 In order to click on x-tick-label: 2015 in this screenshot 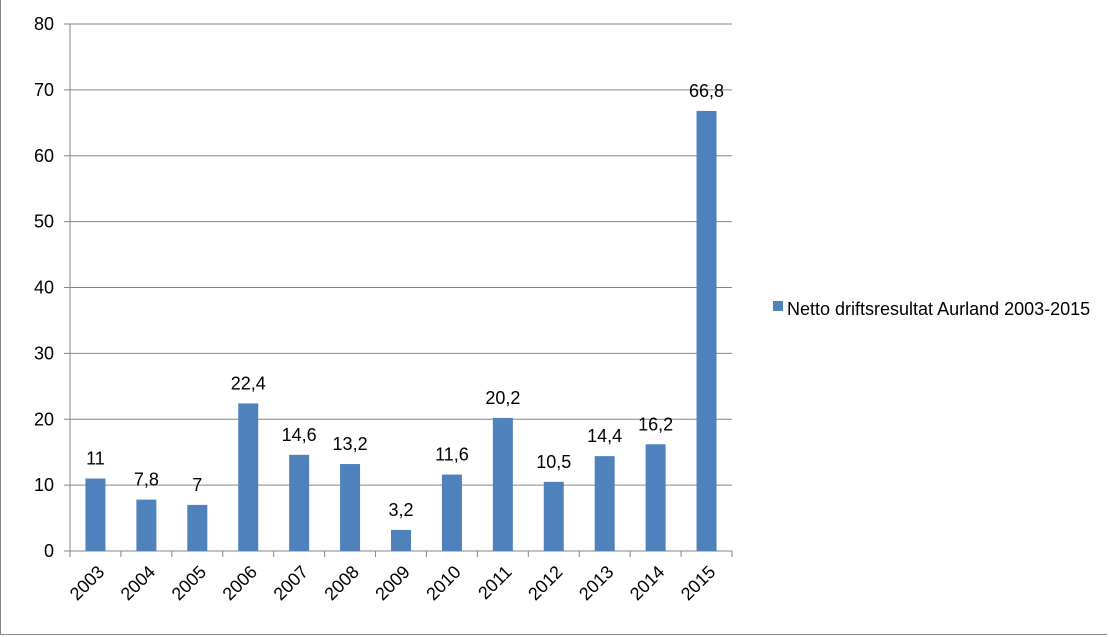, I will do `click(698, 583)`.